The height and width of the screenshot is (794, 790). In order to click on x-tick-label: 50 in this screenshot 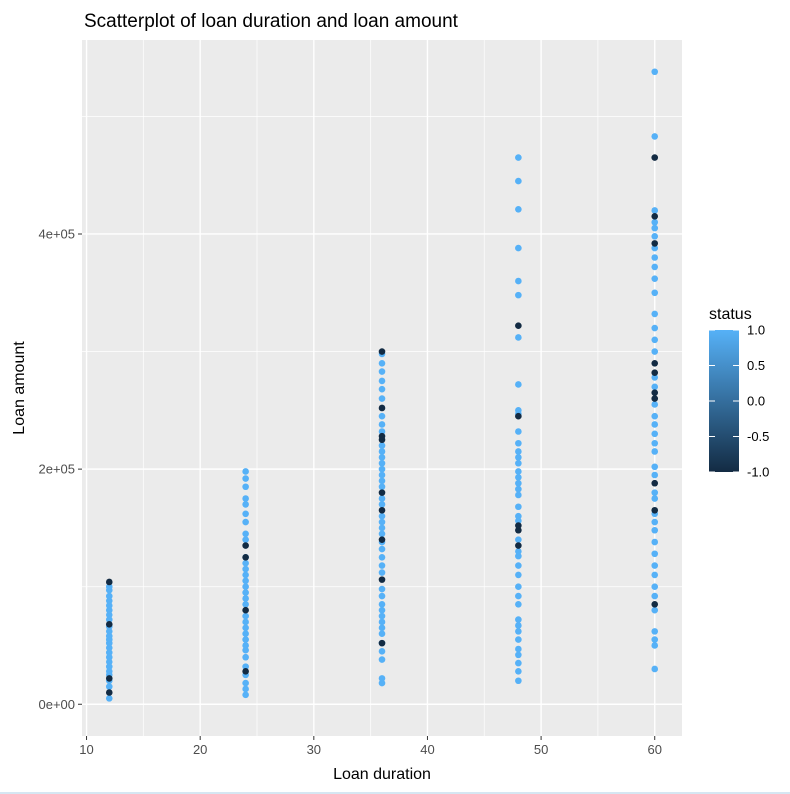, I will do `click(541, 749)`.